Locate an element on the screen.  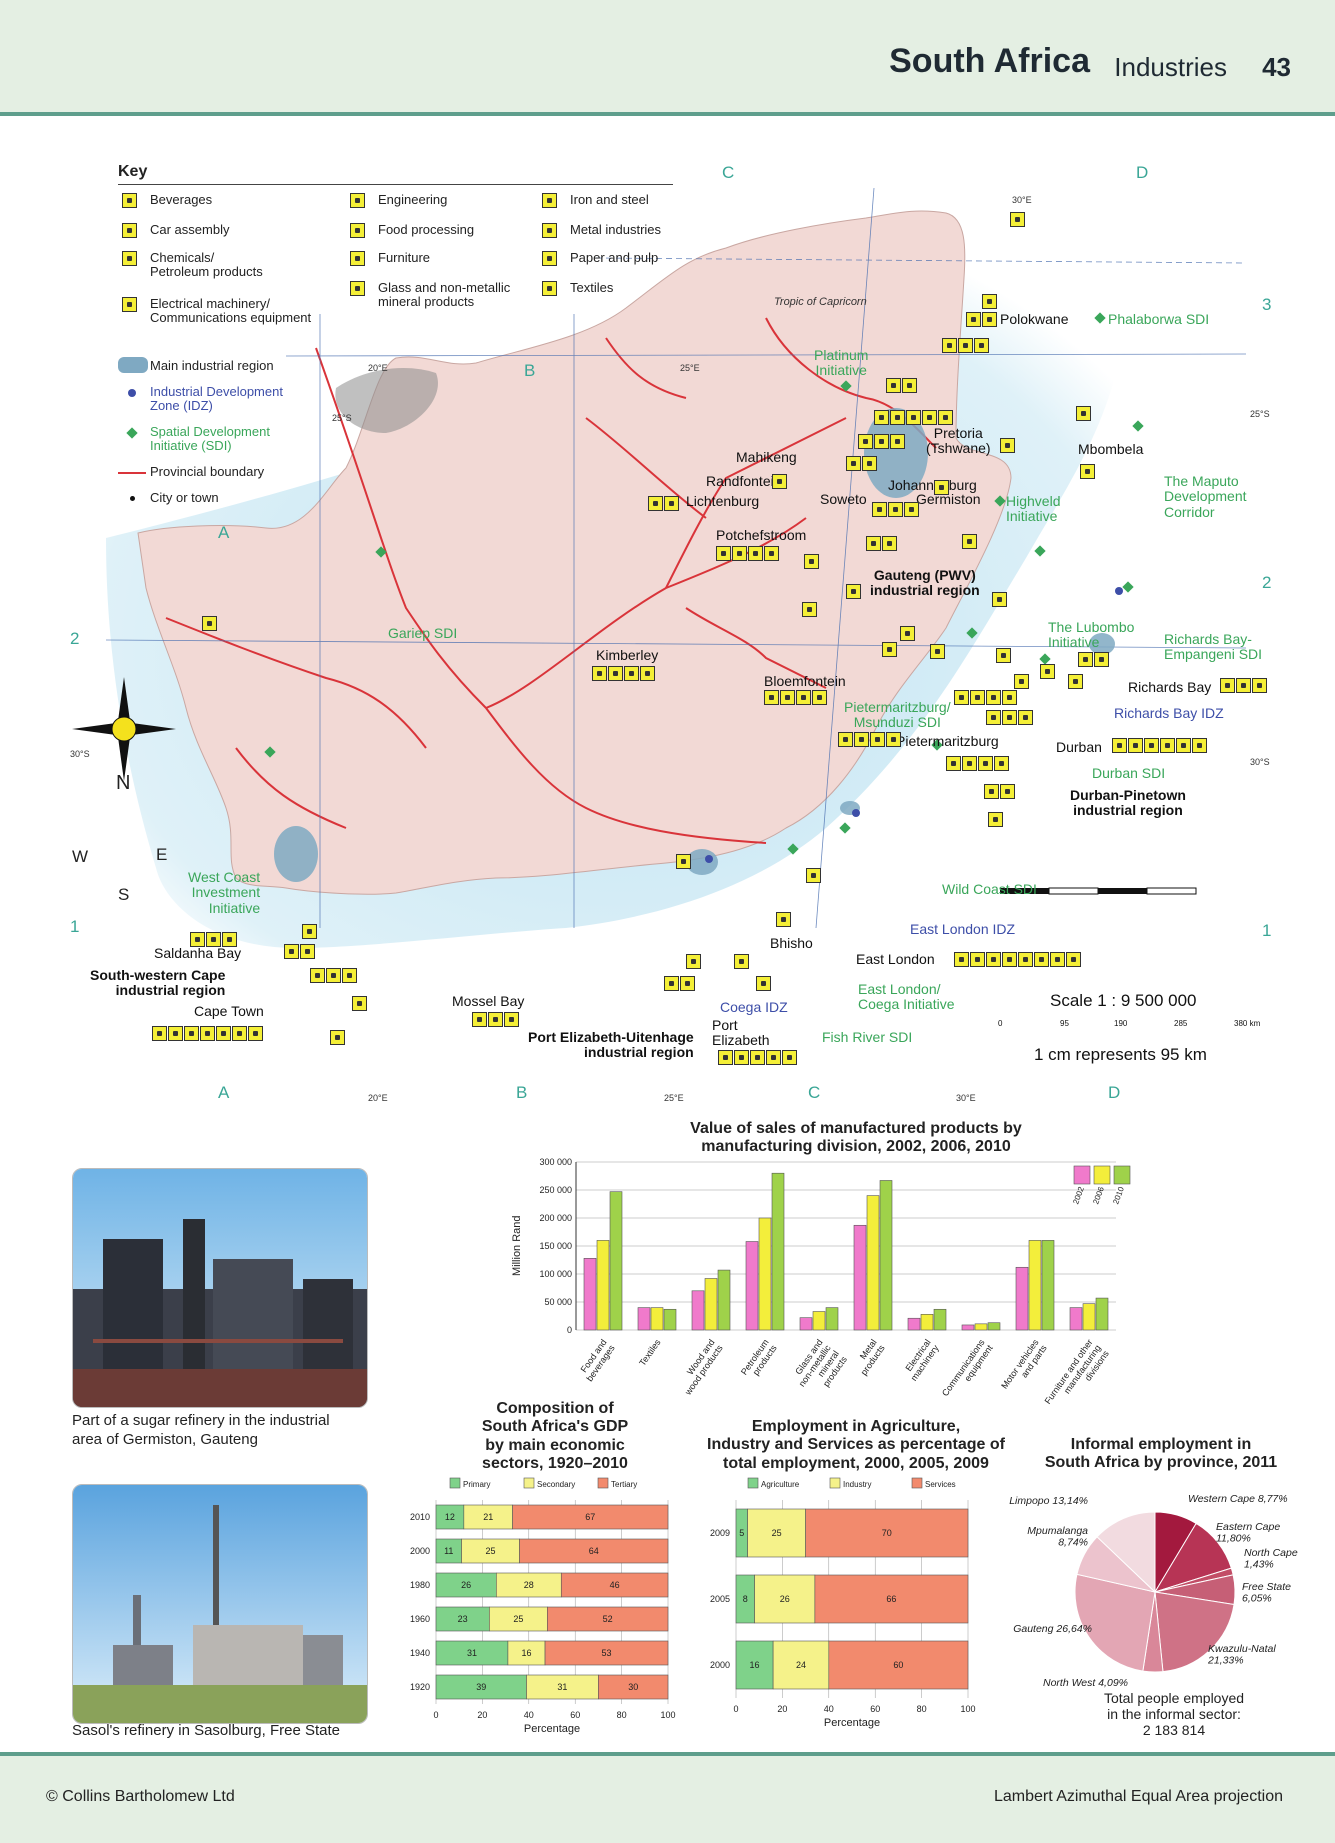
xtick-label: 0 is located at coordinates (735, 1709).